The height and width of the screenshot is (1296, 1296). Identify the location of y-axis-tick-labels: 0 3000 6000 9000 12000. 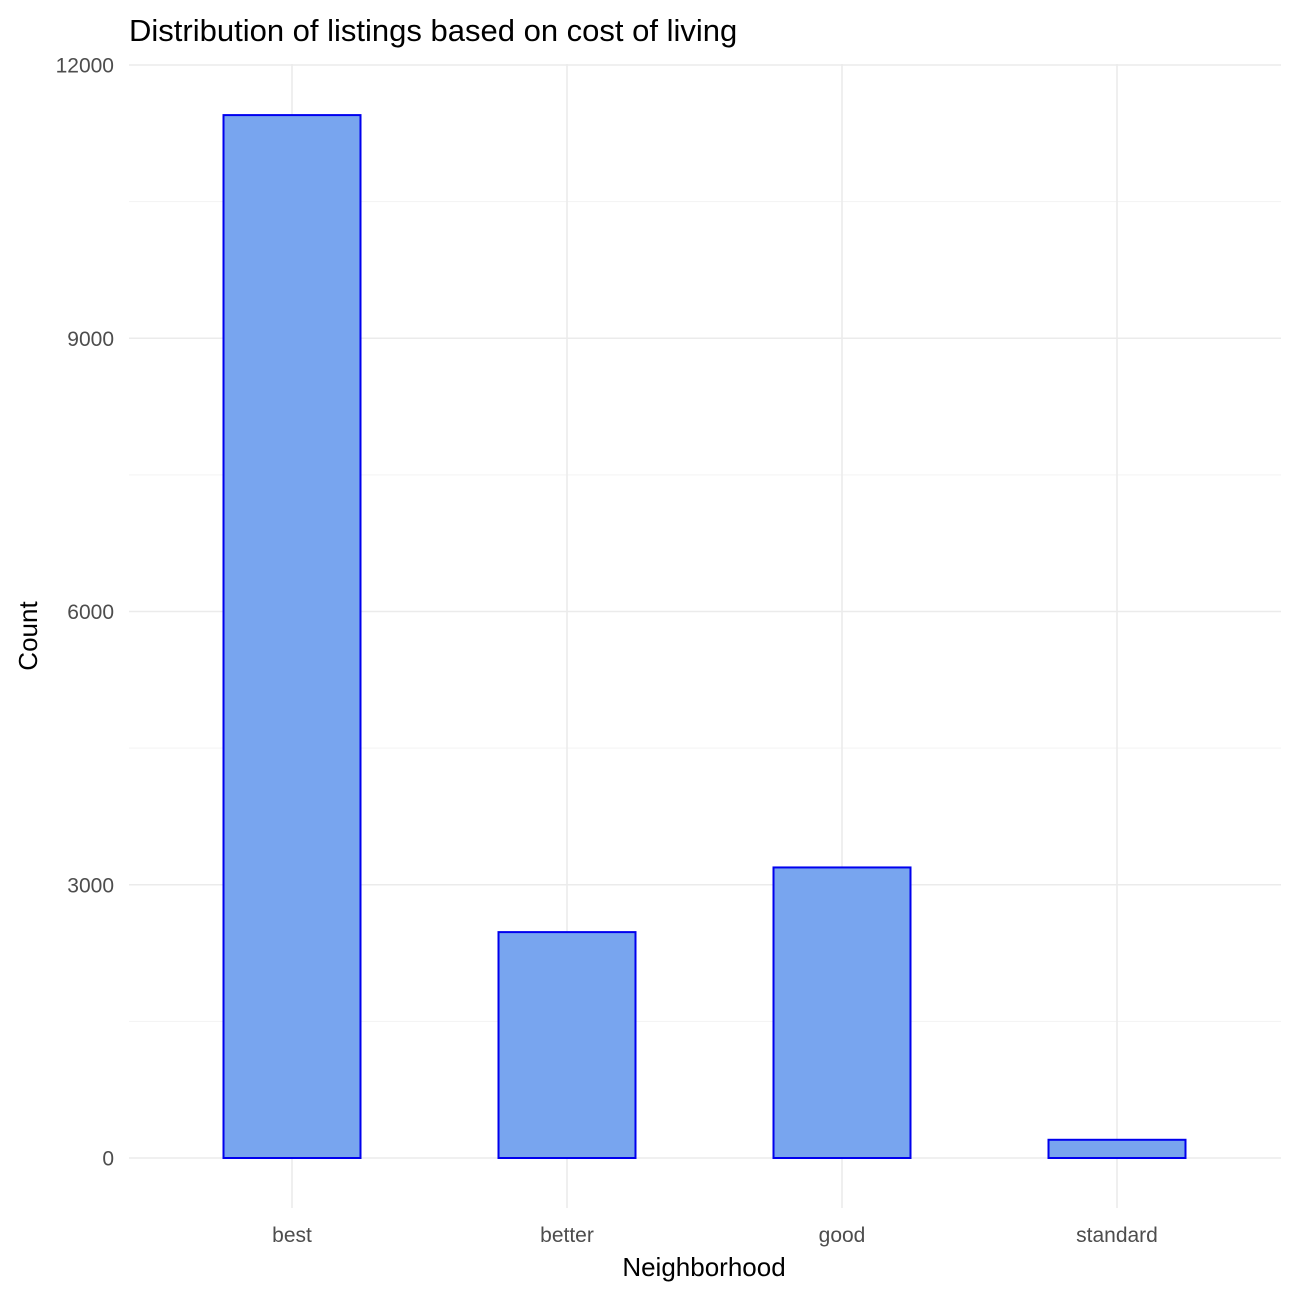
(85, 613).